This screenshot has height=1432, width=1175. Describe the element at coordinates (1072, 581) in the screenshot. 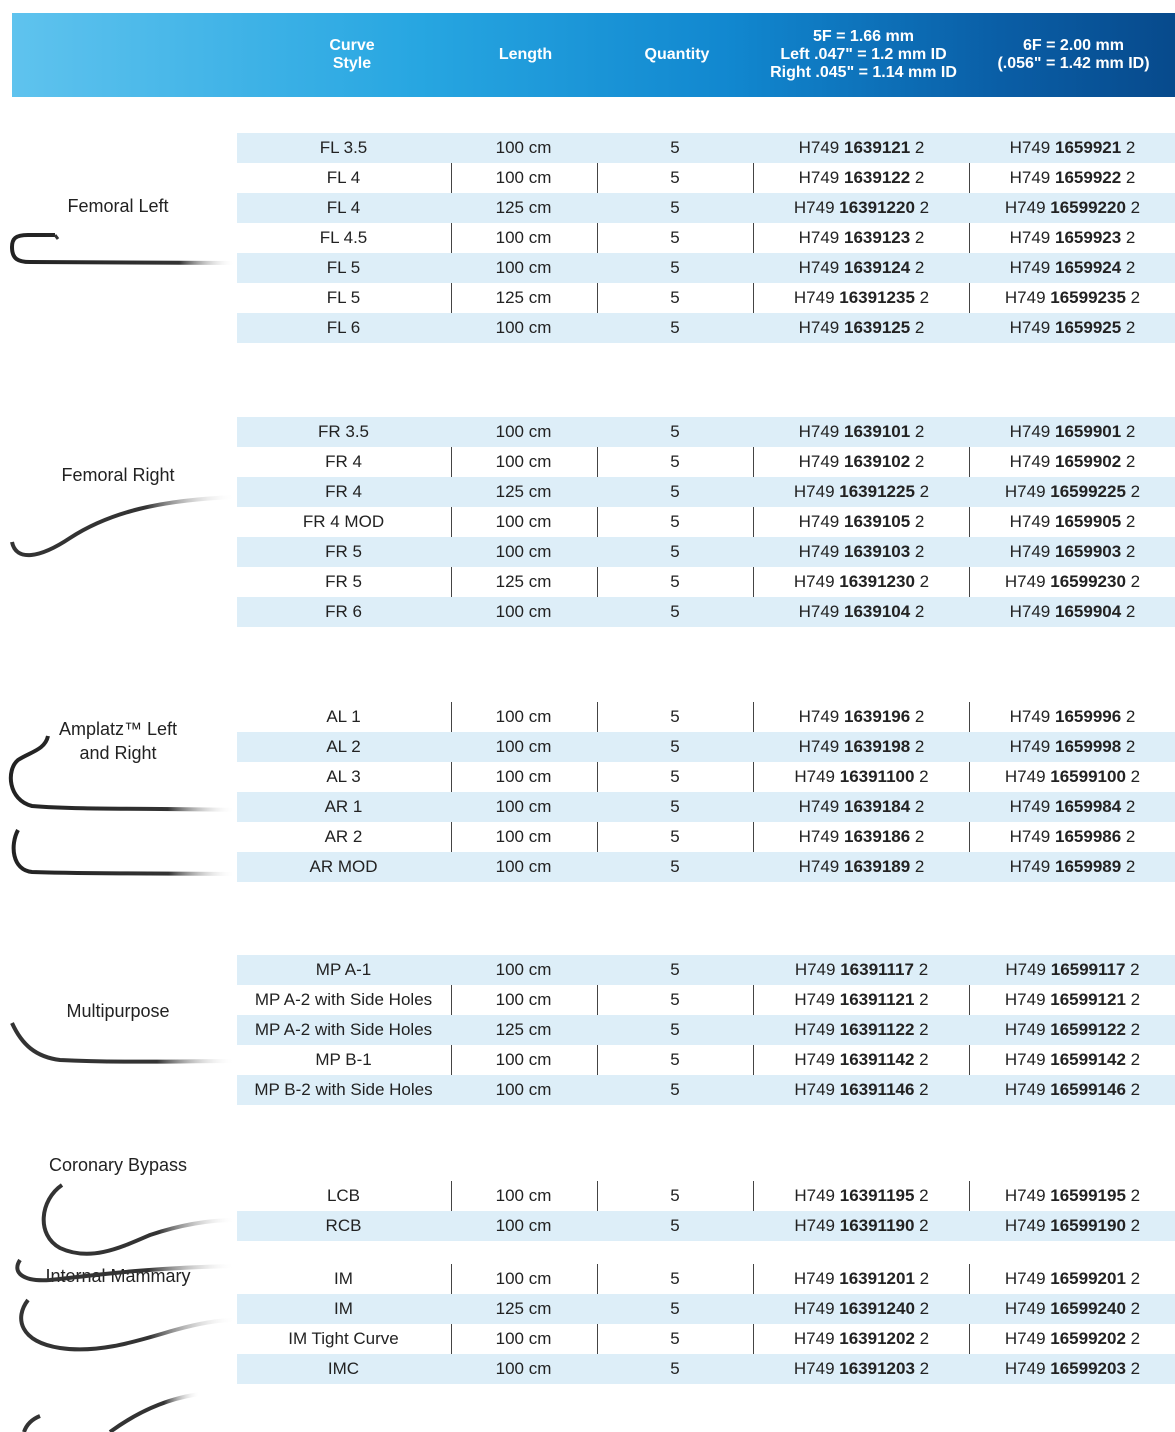

I see `part-number-6f-cell: H749 16599230 2` at that location.